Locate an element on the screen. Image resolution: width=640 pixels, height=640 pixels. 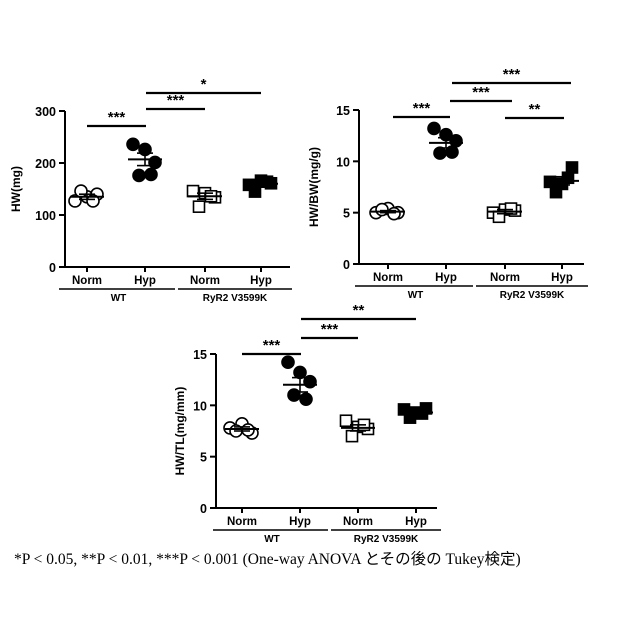
y-tick-label: 200 is located at coordinates (45, 164).